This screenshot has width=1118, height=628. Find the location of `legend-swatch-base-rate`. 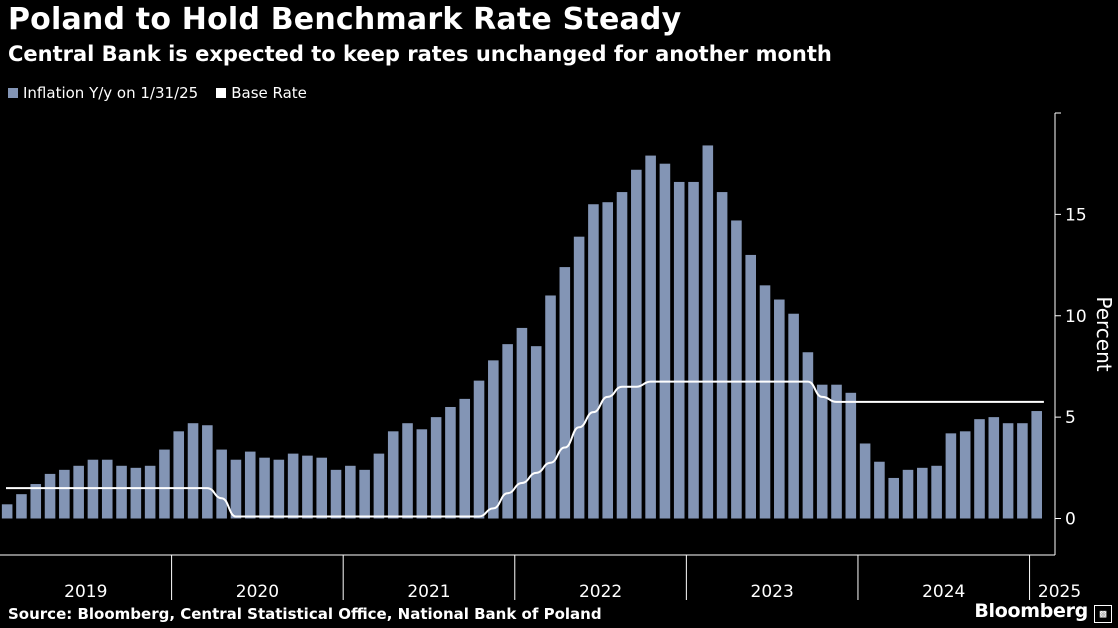

legend-swatch-base-rate is located at coordinates (221, 93).